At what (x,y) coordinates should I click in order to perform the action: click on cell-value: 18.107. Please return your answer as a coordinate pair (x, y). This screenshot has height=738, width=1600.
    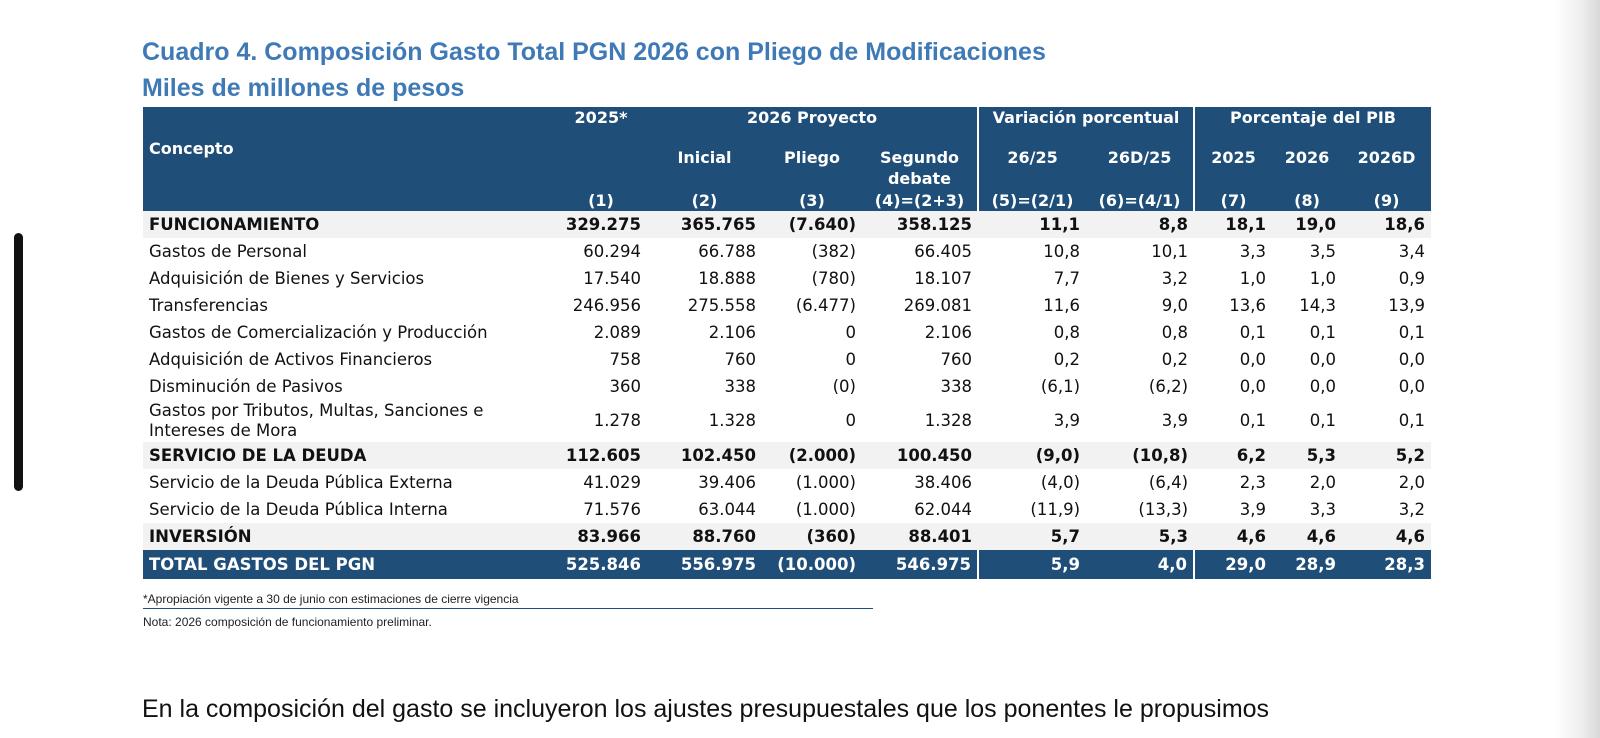
    Looking at the image, I should click on (943, 278).